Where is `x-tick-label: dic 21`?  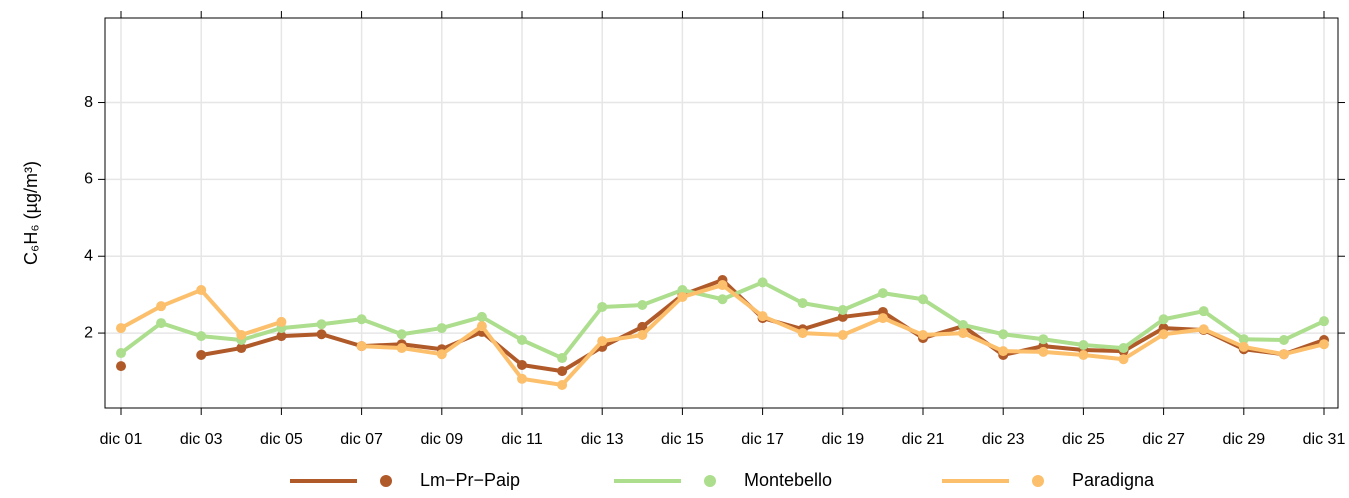
x-tick-label: dic 21 is located at coordinates (923, 439).